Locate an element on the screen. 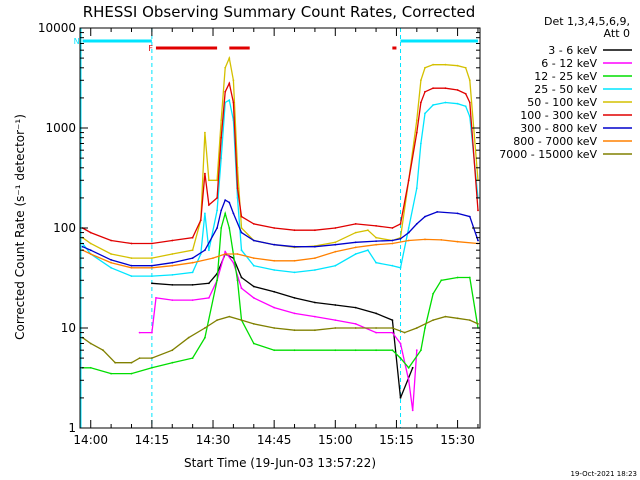 The width and height of the screenshot is (640, 480). legend-entry-label: 7000 - 15000 keV is located at coordinates (548, 154).